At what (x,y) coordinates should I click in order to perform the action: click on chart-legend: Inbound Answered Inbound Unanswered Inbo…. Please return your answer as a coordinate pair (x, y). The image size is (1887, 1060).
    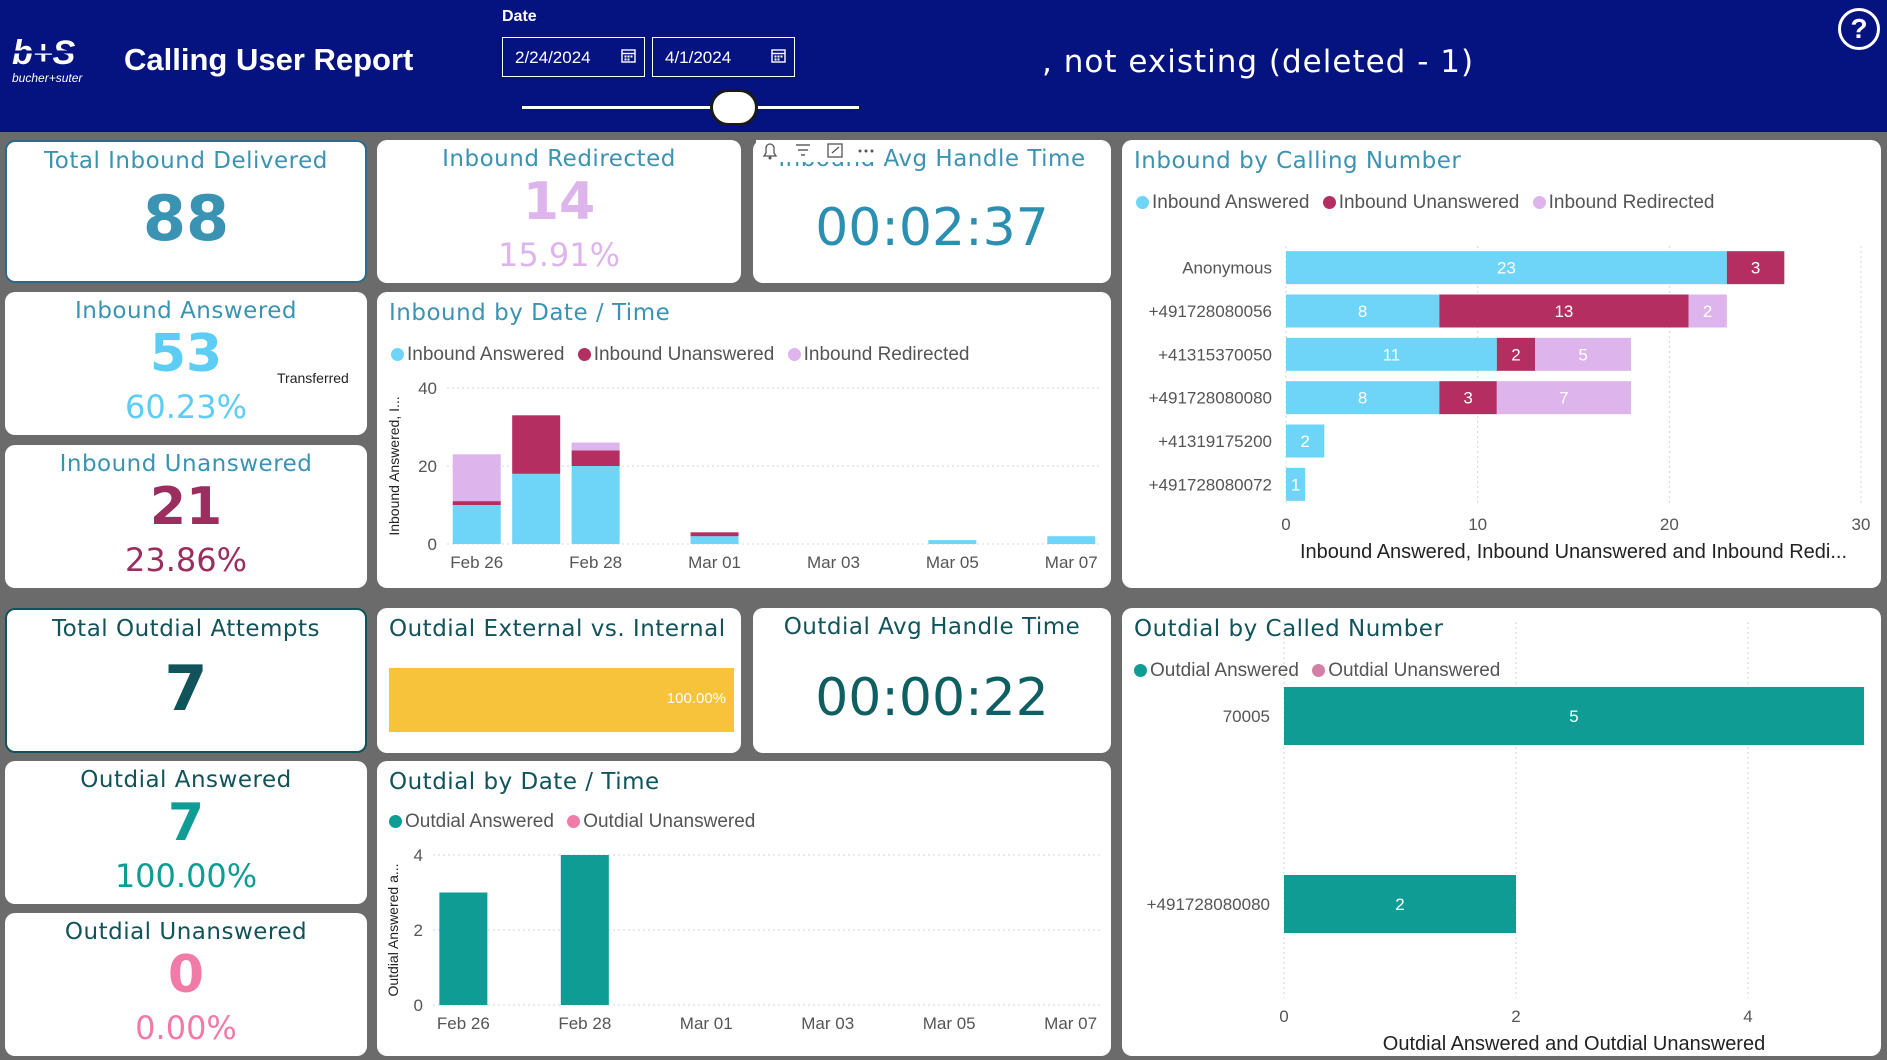
    Looking at the image, I should click on (1429, 203).